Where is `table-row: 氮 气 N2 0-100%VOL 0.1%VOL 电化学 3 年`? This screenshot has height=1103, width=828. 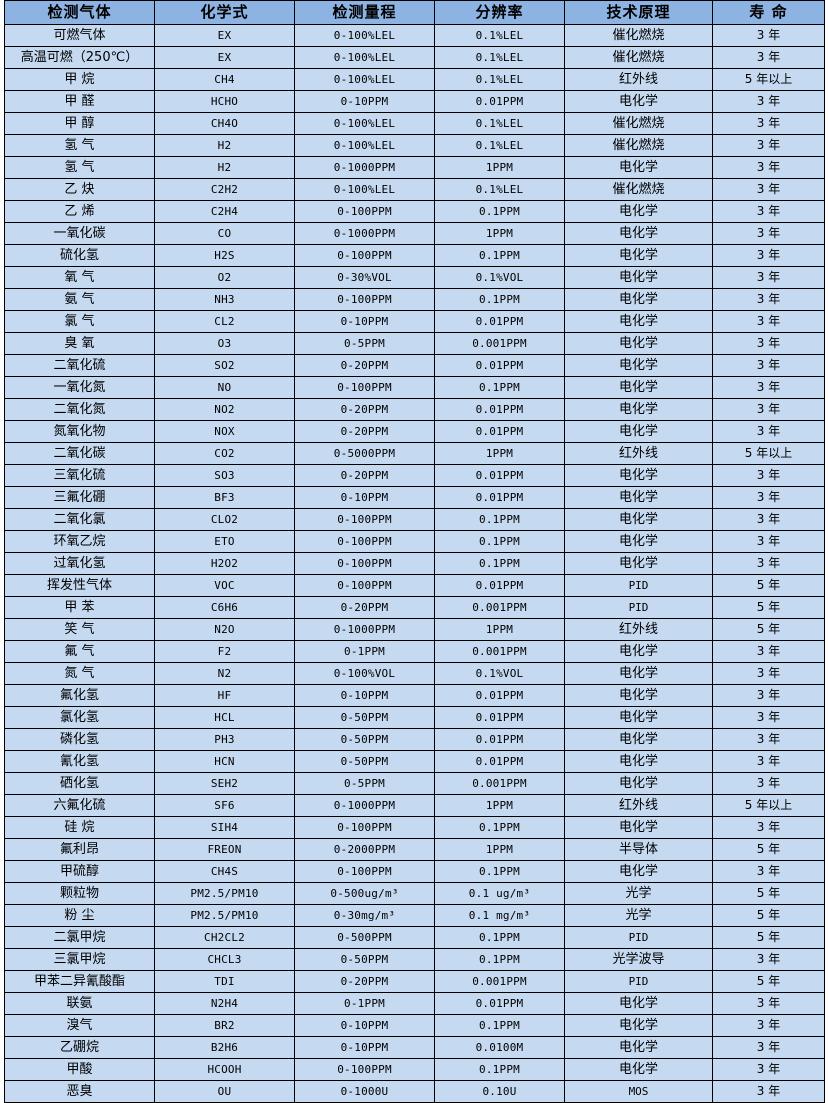
table-row: 氮 气 N2 0-100%VOL 0.1%VOL 电化学 3 年 is located at coordinates (414, 673).